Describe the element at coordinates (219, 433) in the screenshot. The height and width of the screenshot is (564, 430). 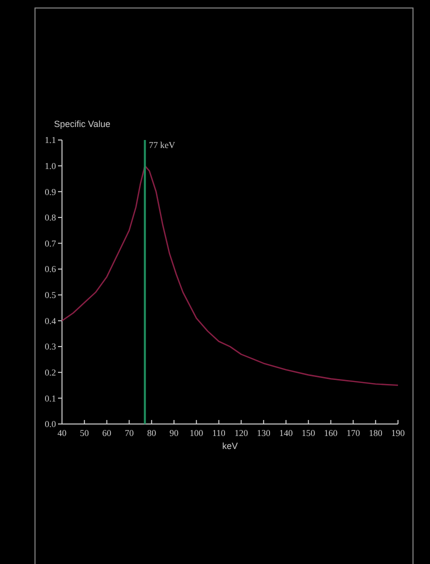
I see `x-tick-label: 110` at that location.